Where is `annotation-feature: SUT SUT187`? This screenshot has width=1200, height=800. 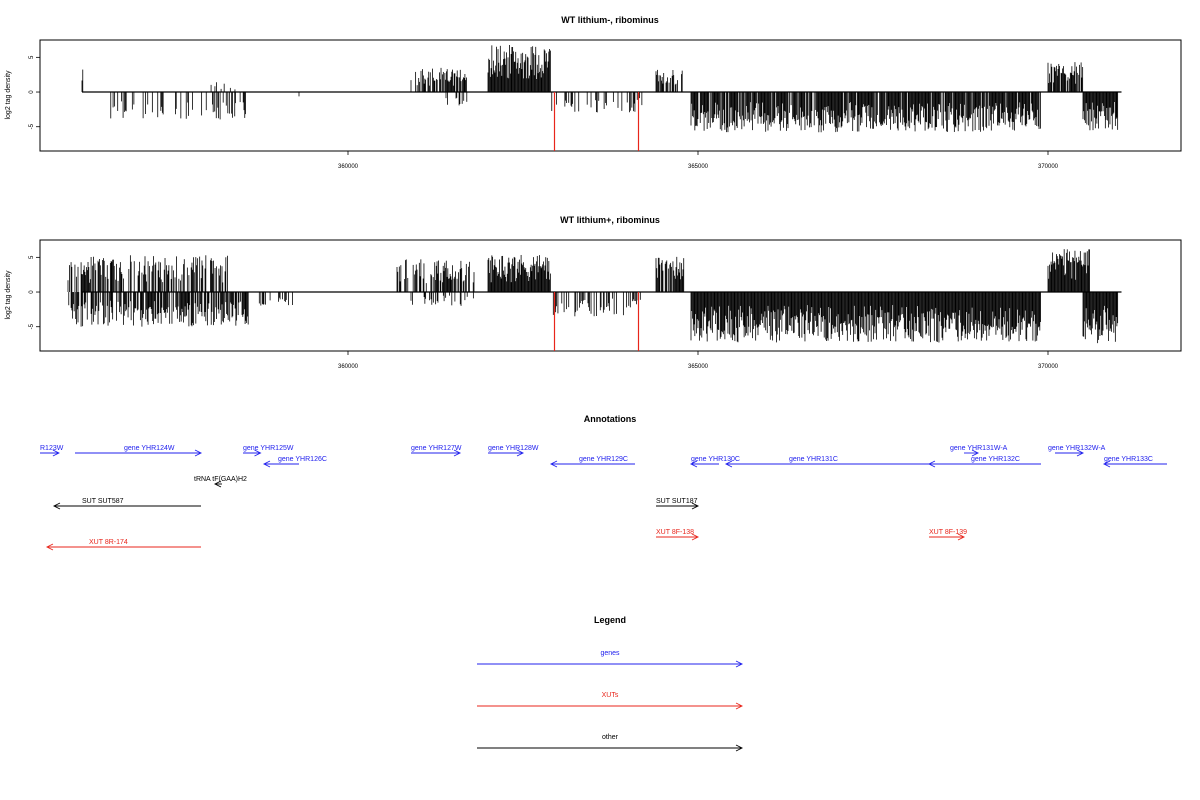 annotation-feature: SUT SUT187 is located at coordinates (678, 504).